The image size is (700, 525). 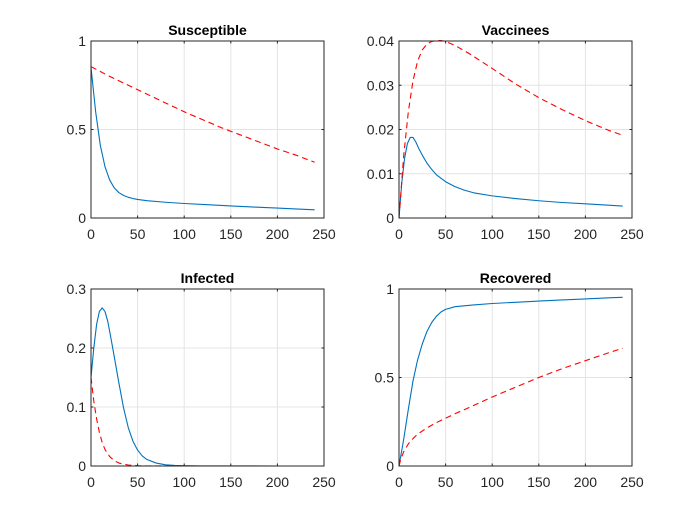 What do you see at coordinates (390, 218) in the screenshot?
I see `y-tick-label-vaccinees-0: 0` at bounding box center [390, 218].